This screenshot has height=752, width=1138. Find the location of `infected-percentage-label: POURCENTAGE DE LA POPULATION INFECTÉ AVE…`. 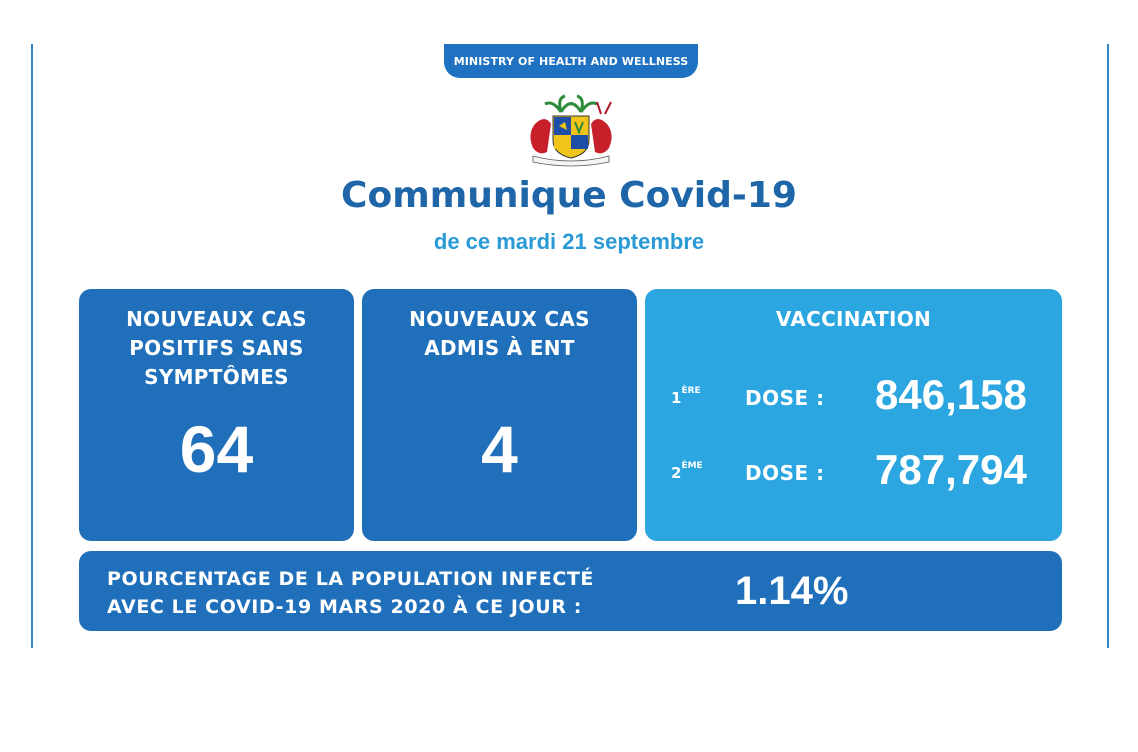

infected-percentage-label: POURCENTAGE DE LA POPULATION INFECTÉ AVE… is located at coordinates (351, 593).